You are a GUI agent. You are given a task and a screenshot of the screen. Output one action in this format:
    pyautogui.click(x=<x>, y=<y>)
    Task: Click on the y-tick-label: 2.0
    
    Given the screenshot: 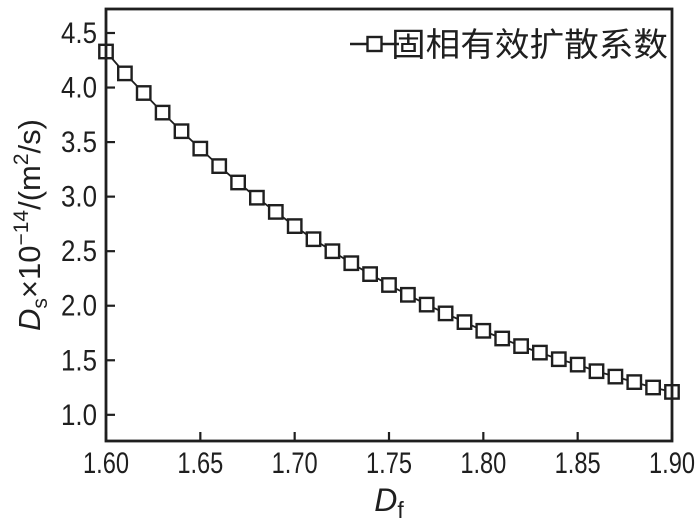 What is the action you would take?
    pyautogui.click(x=79, y=306)
    